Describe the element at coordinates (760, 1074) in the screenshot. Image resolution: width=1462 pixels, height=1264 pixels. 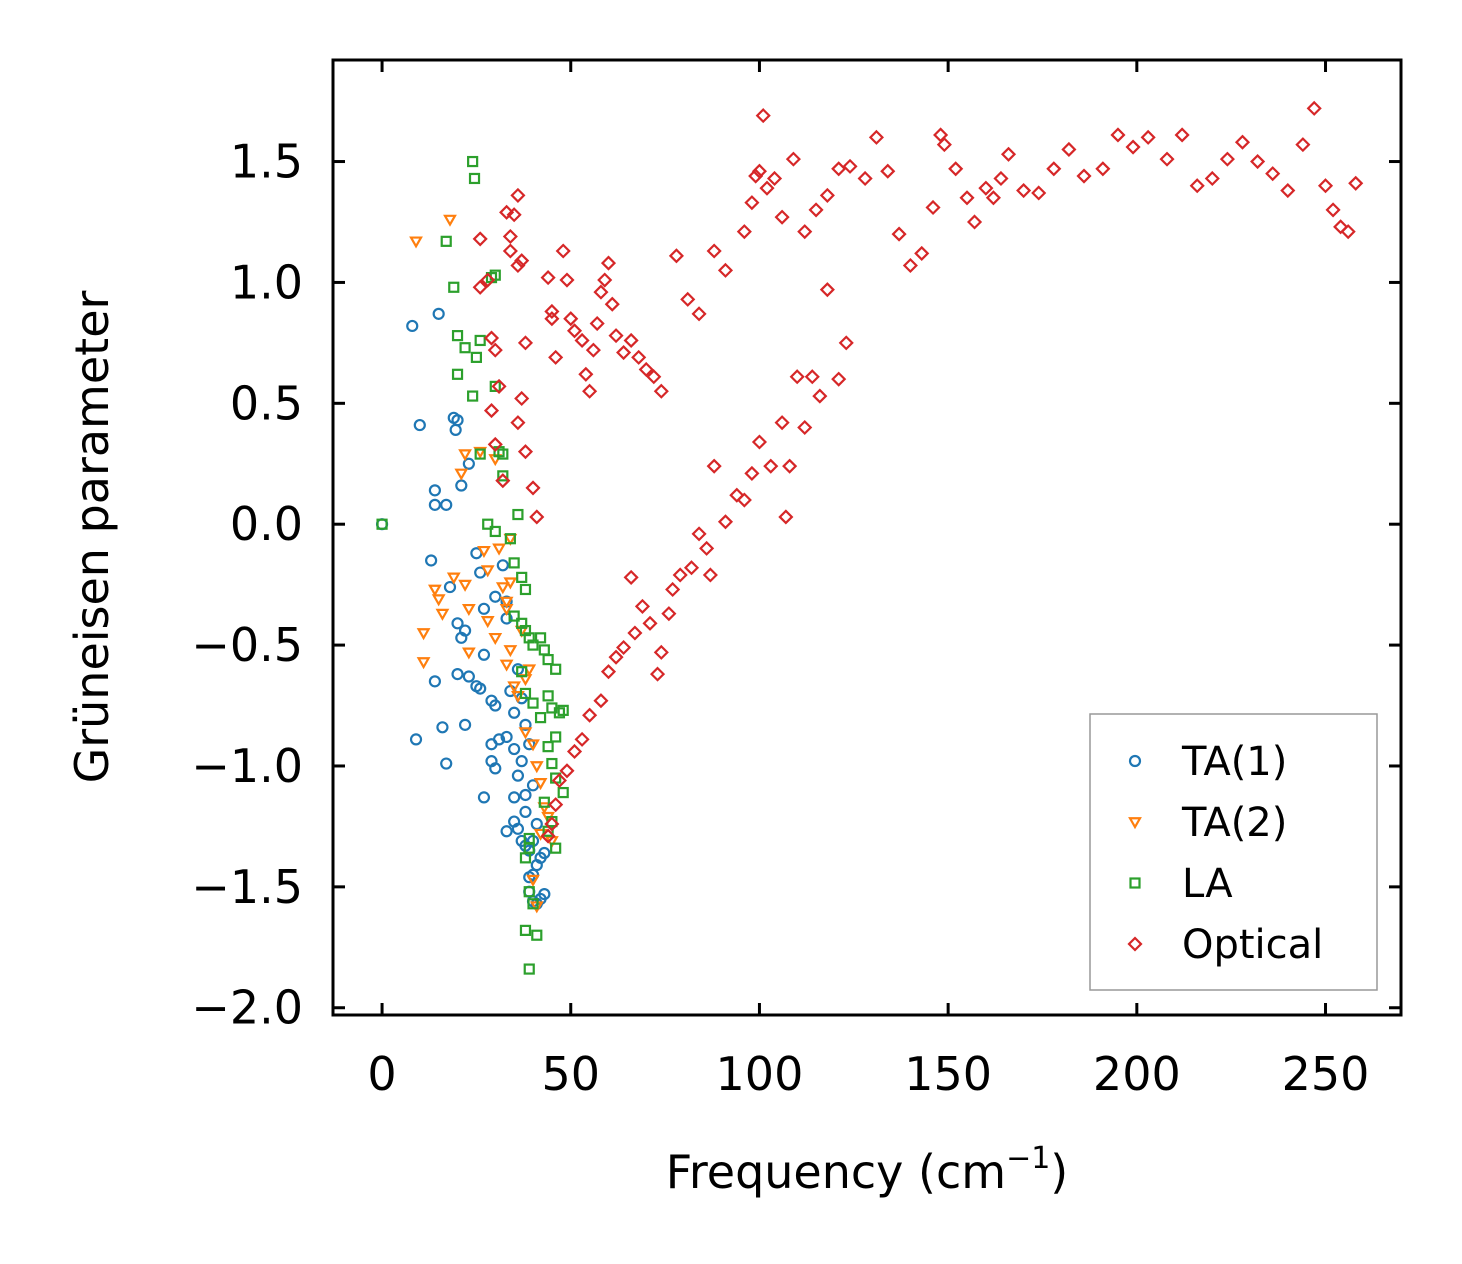
I see `x-tick-label: 100` at that location.